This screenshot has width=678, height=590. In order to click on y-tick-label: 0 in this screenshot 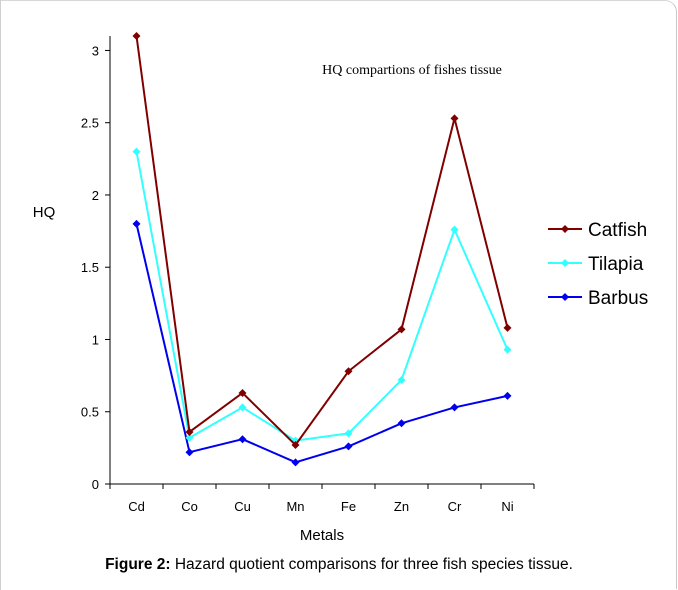, I will do `click(95, 484)`.